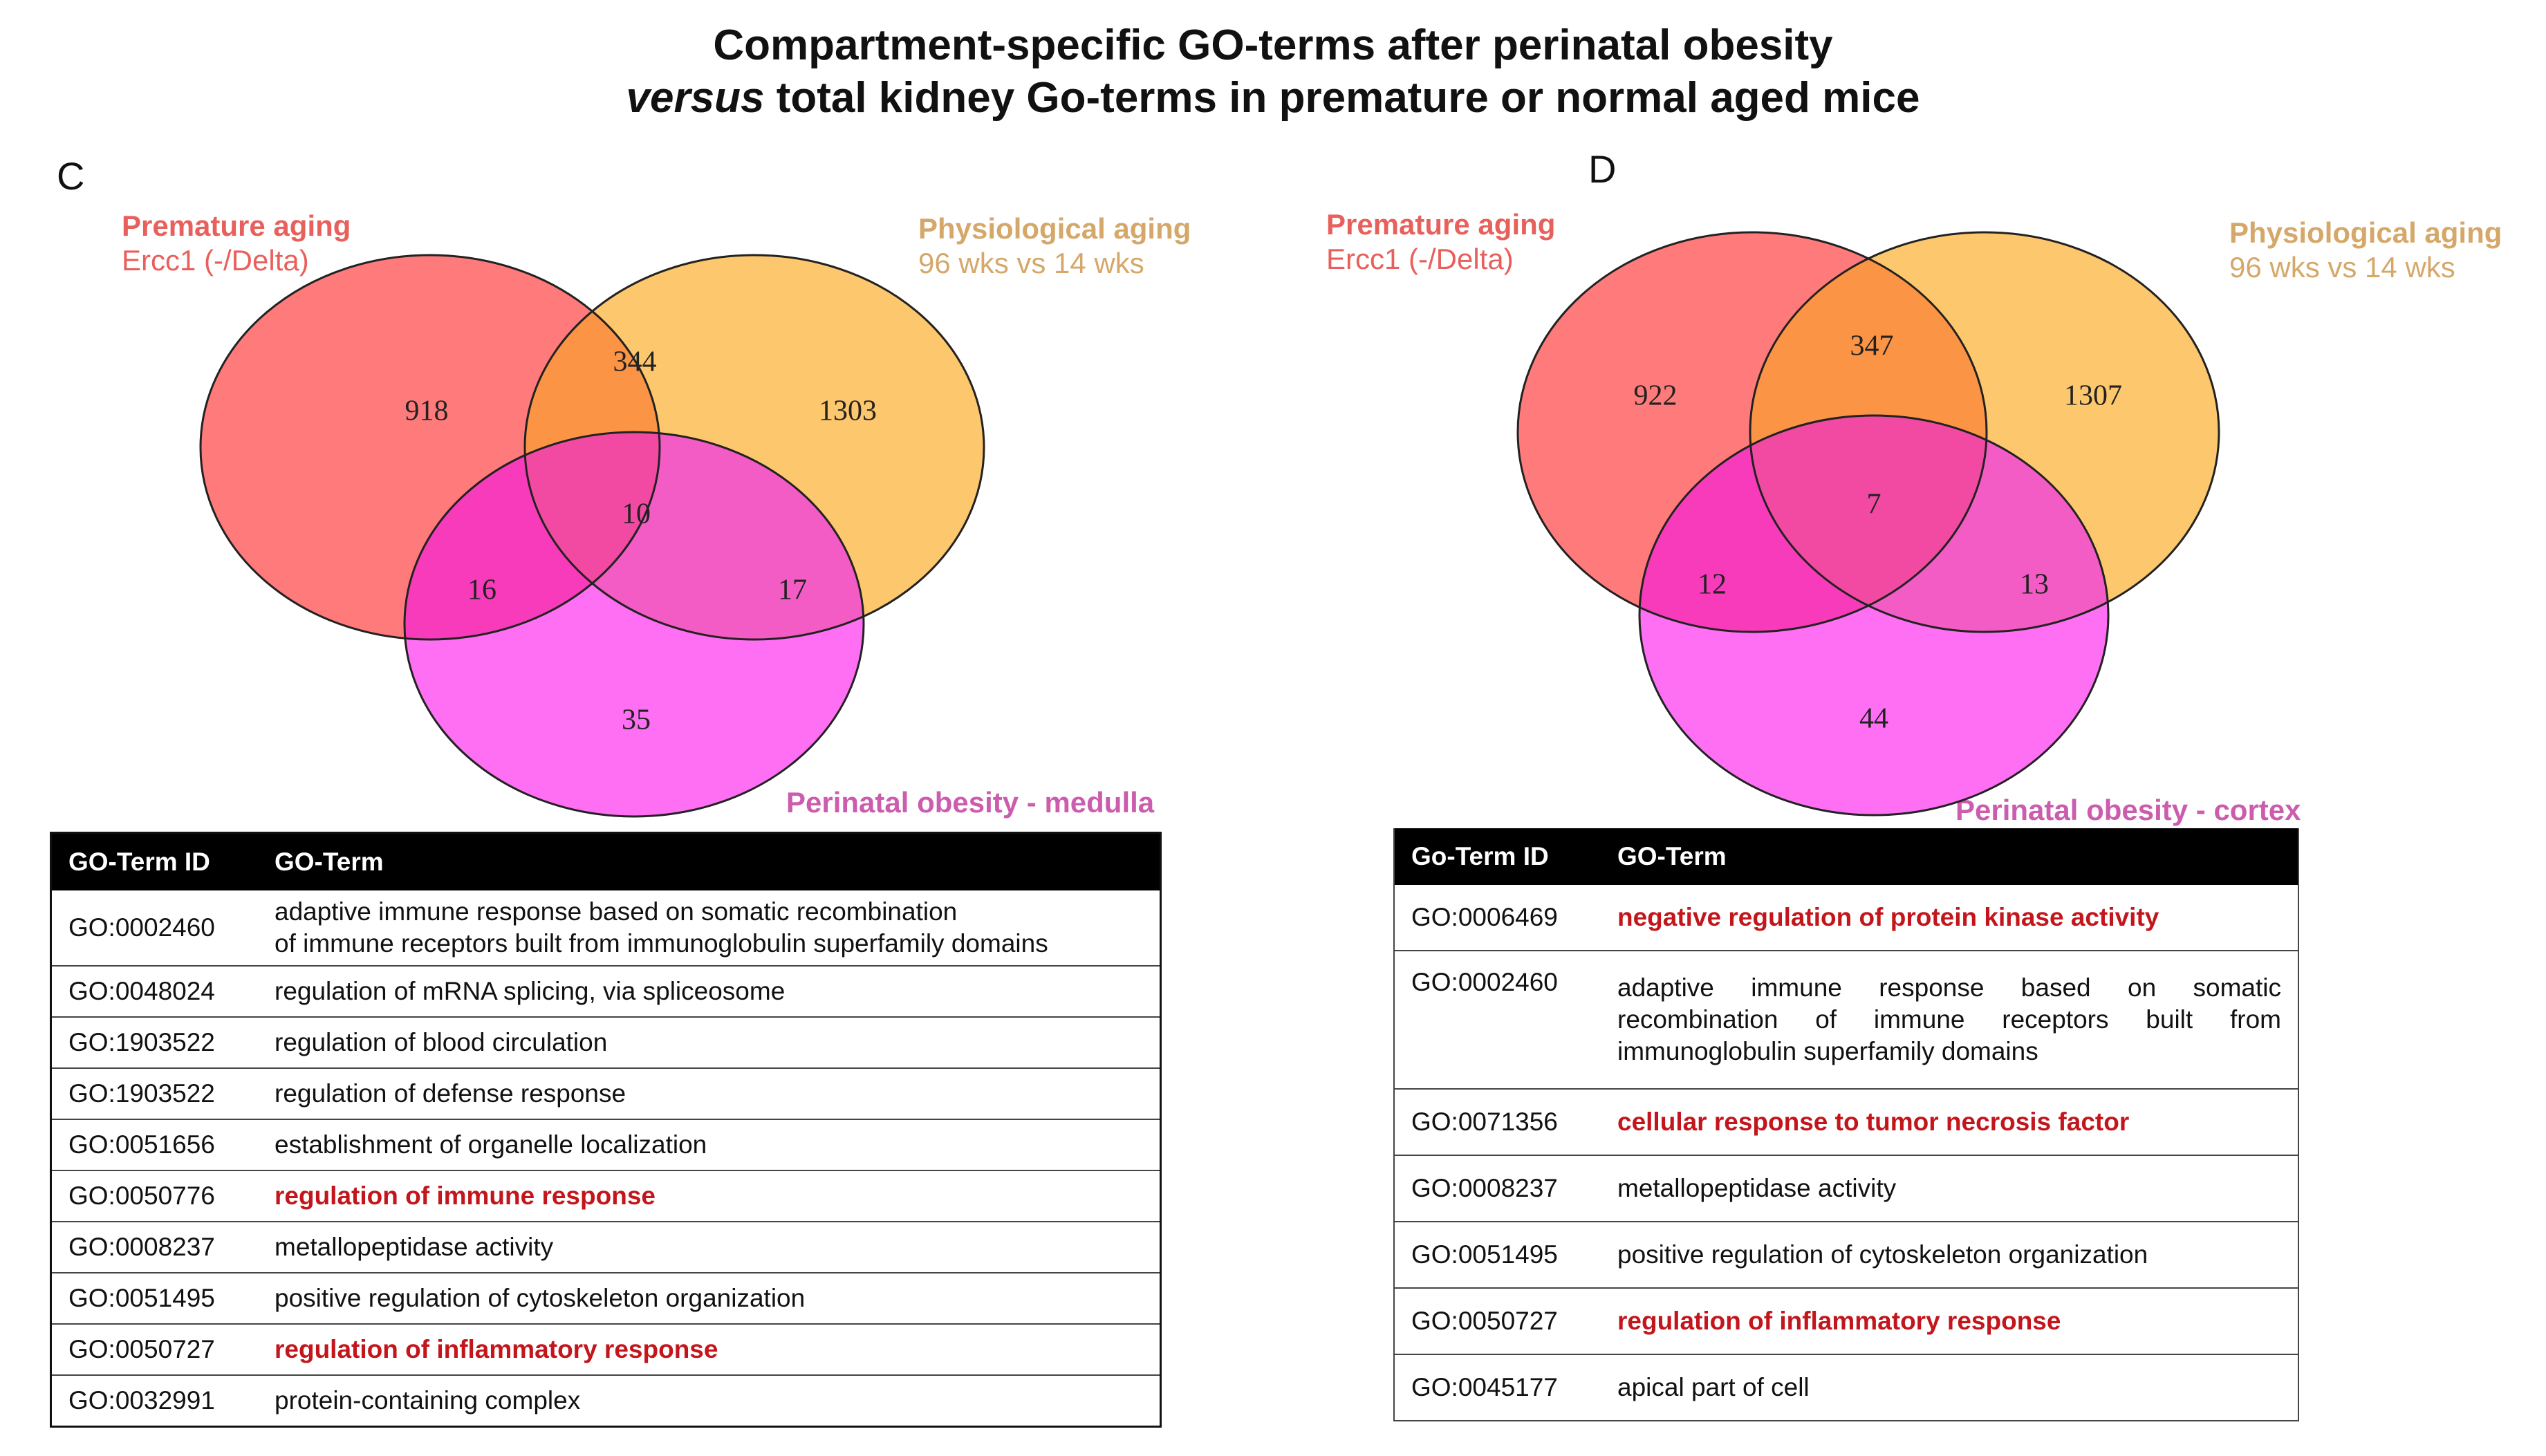 This screenshot has width=2546, height=1456. I want to click on count-phys-obes: 17, so click(793, 590).